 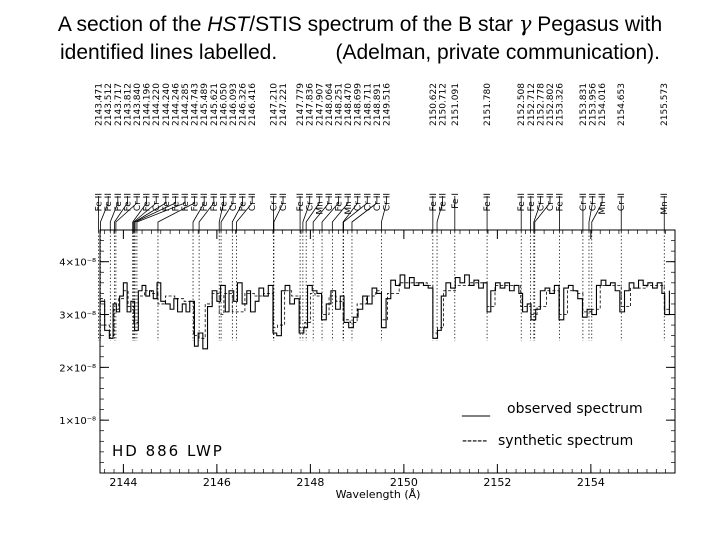 What do you see at coordinates (176, 104) in the screenshot?
I see `line-label-wavelength: 2144.246` at bounding box center [176, 104].